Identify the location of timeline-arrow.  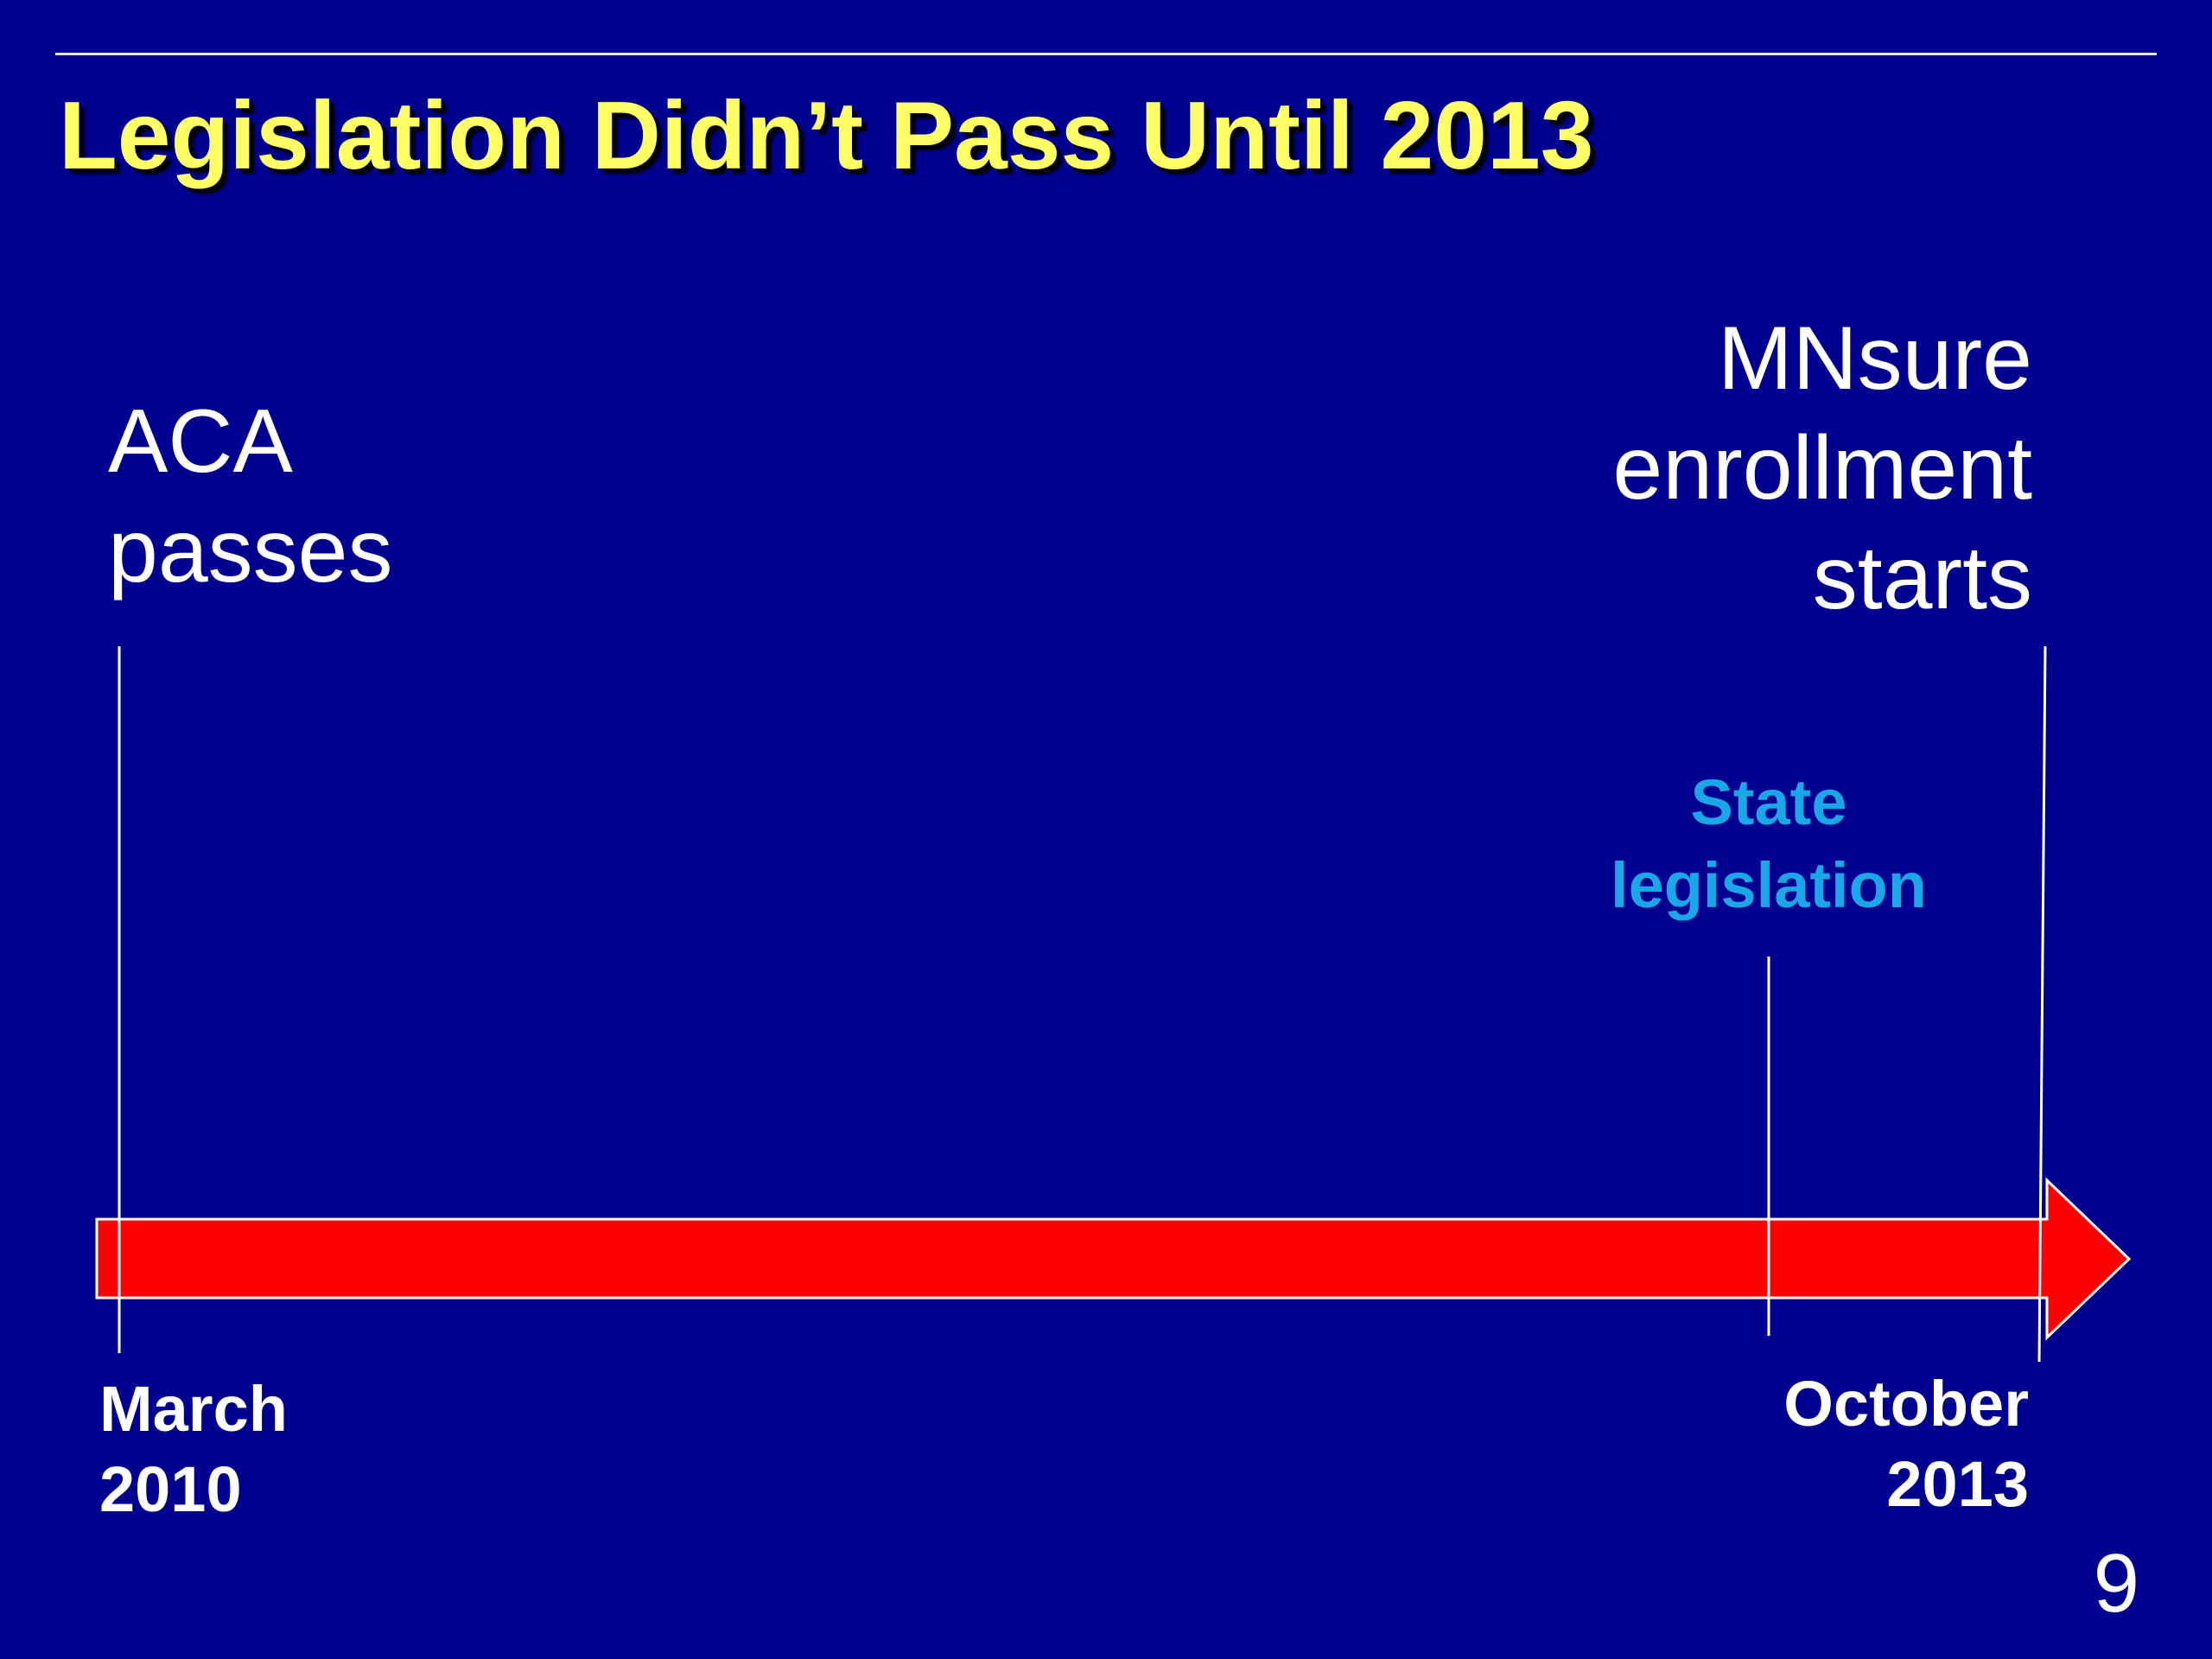
(1113, 1259).